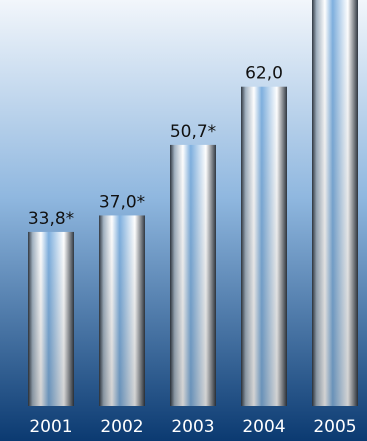 This screenshot has height=441, width=367. Describe the element at coordinates (122, 202) in the screenshot. I see `value-label-2002: 37,0*` at that location.